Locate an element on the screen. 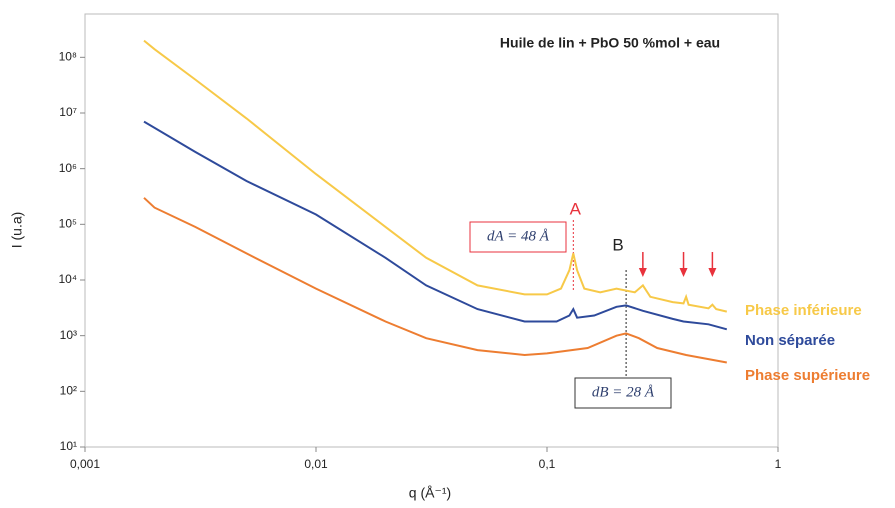  x-tick-label: 1 is located at coordinates (778, 464).